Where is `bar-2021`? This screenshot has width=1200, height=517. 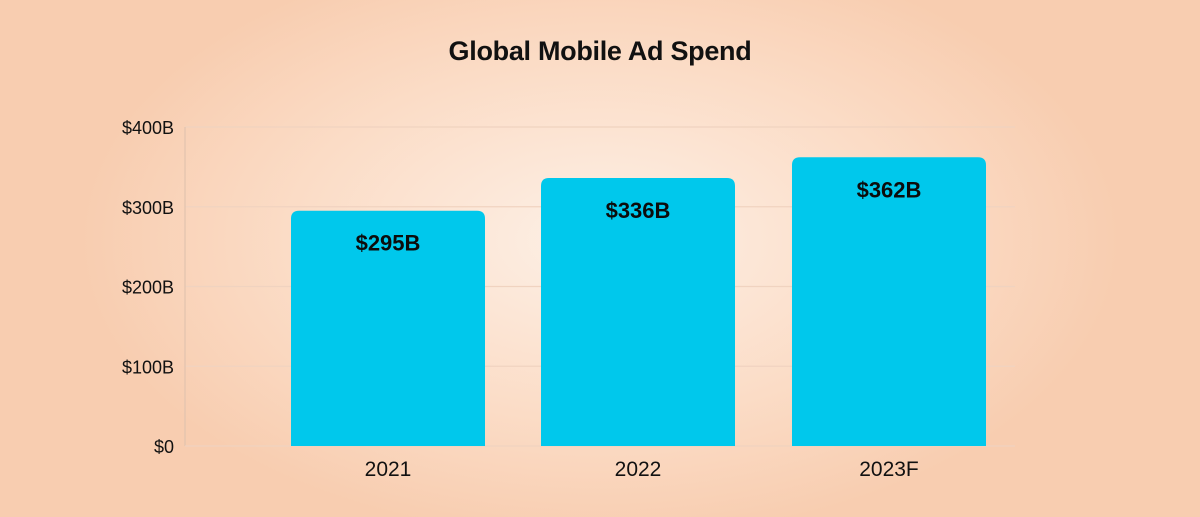
bar-2021 is located at coordinates (388, 328).